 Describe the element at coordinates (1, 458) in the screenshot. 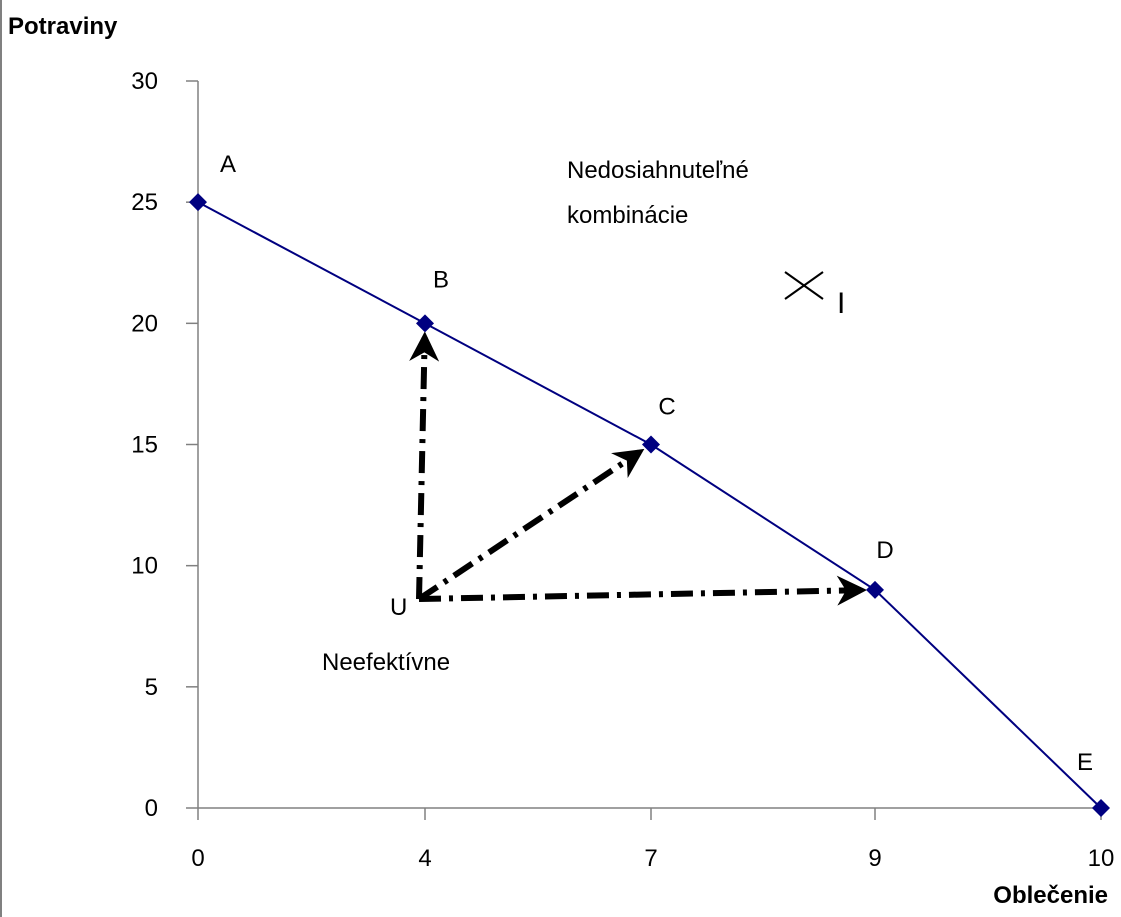

I see `frame-left-edge` at that location.